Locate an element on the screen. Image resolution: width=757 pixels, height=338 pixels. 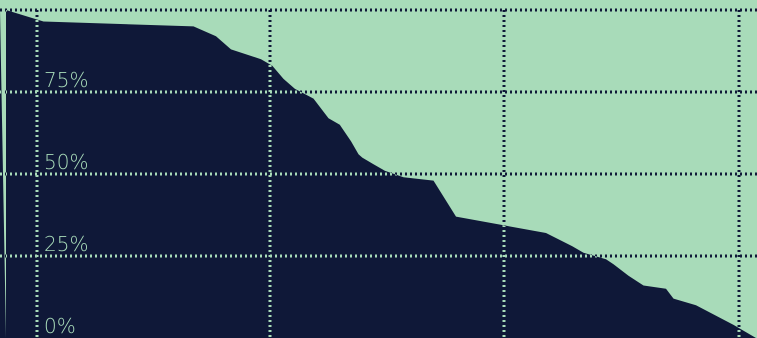
y-tick-label: 50% is located at coordinates (66, 162).